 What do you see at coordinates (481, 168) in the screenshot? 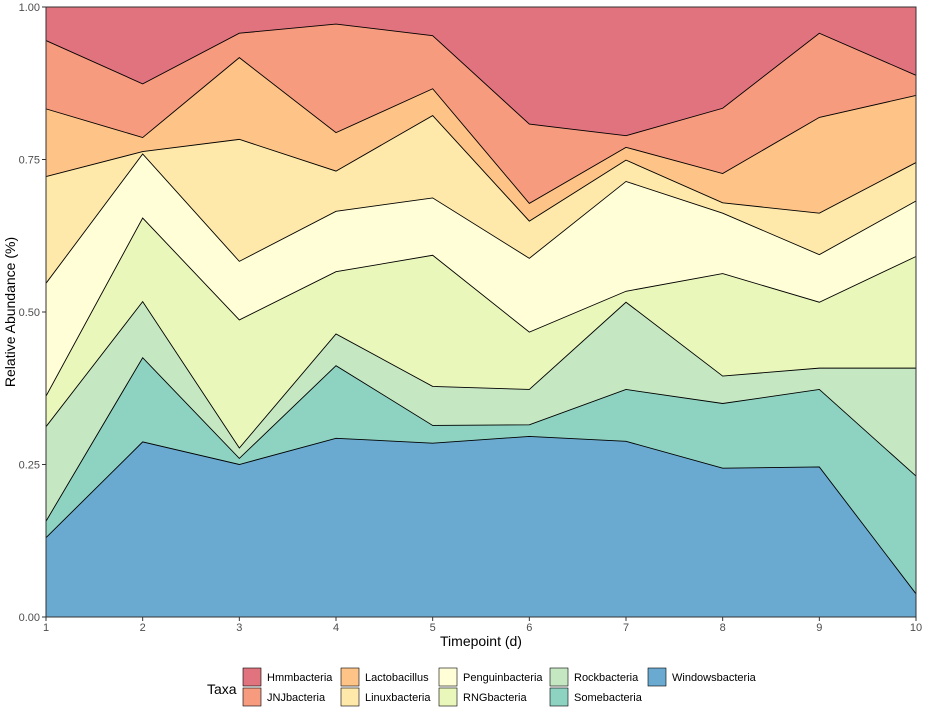
I see `area-outline-linuxbacteria` at bounding box center [481, 168].